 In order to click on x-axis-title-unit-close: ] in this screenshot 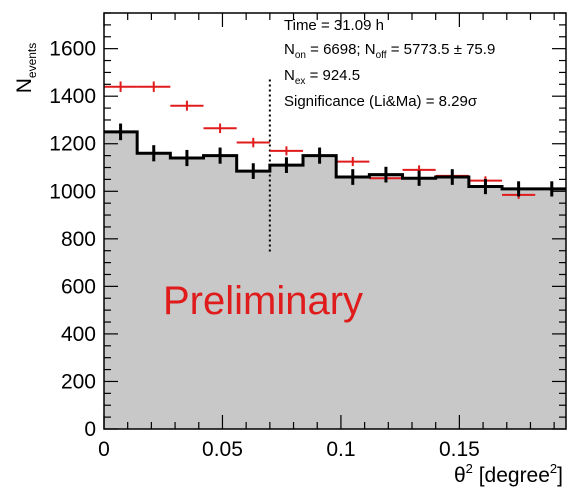, I will do `click(560, 475)`.